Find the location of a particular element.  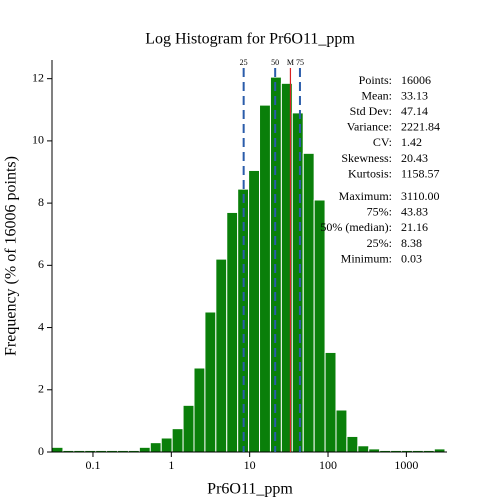

stat-value: 47.14 is located at coordinates (414, 111).